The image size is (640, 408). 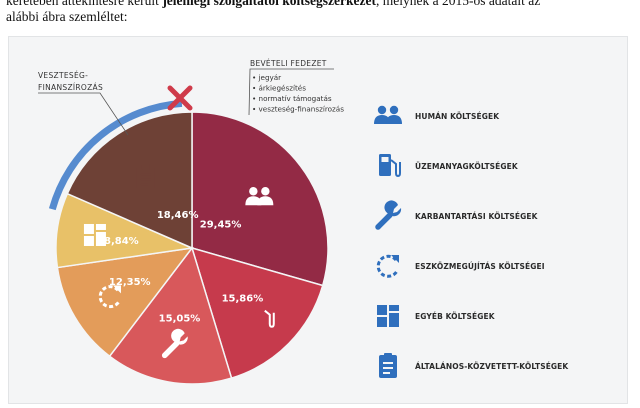 I want to click on legend-item-karbantartasi-koltsegek: KARBANTARTÁSI KÖLTSÉGEK, so click(x=457, y=215).